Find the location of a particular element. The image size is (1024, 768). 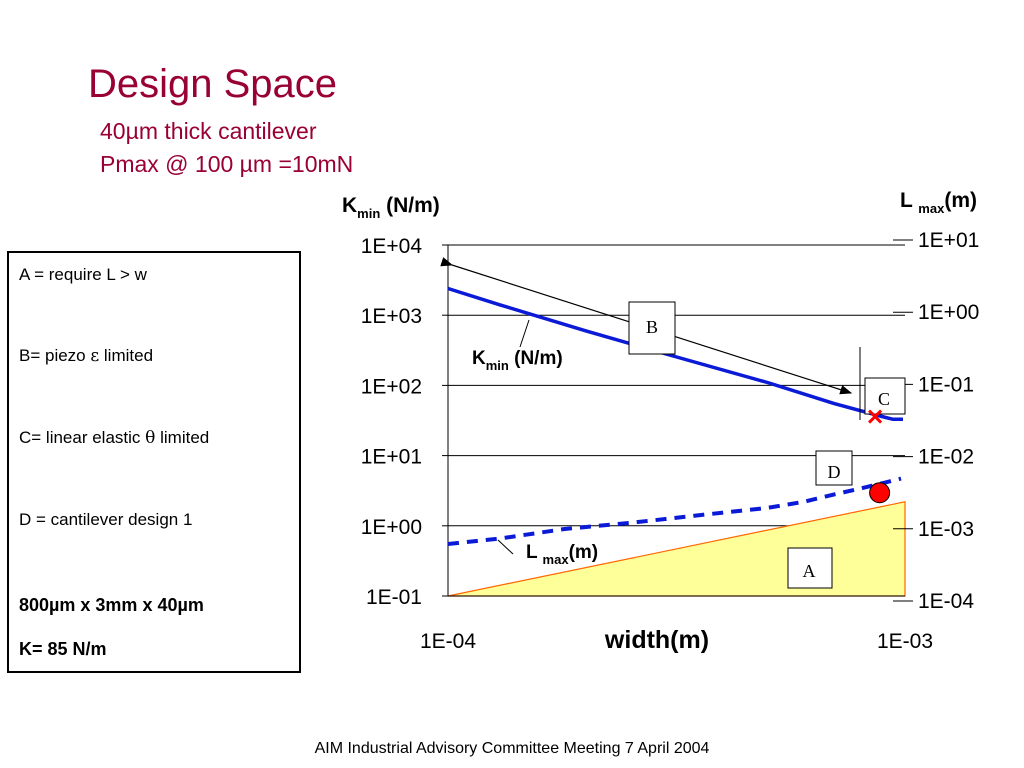

x-tick-label: 1E-04 is located at coordinates (448, 641).